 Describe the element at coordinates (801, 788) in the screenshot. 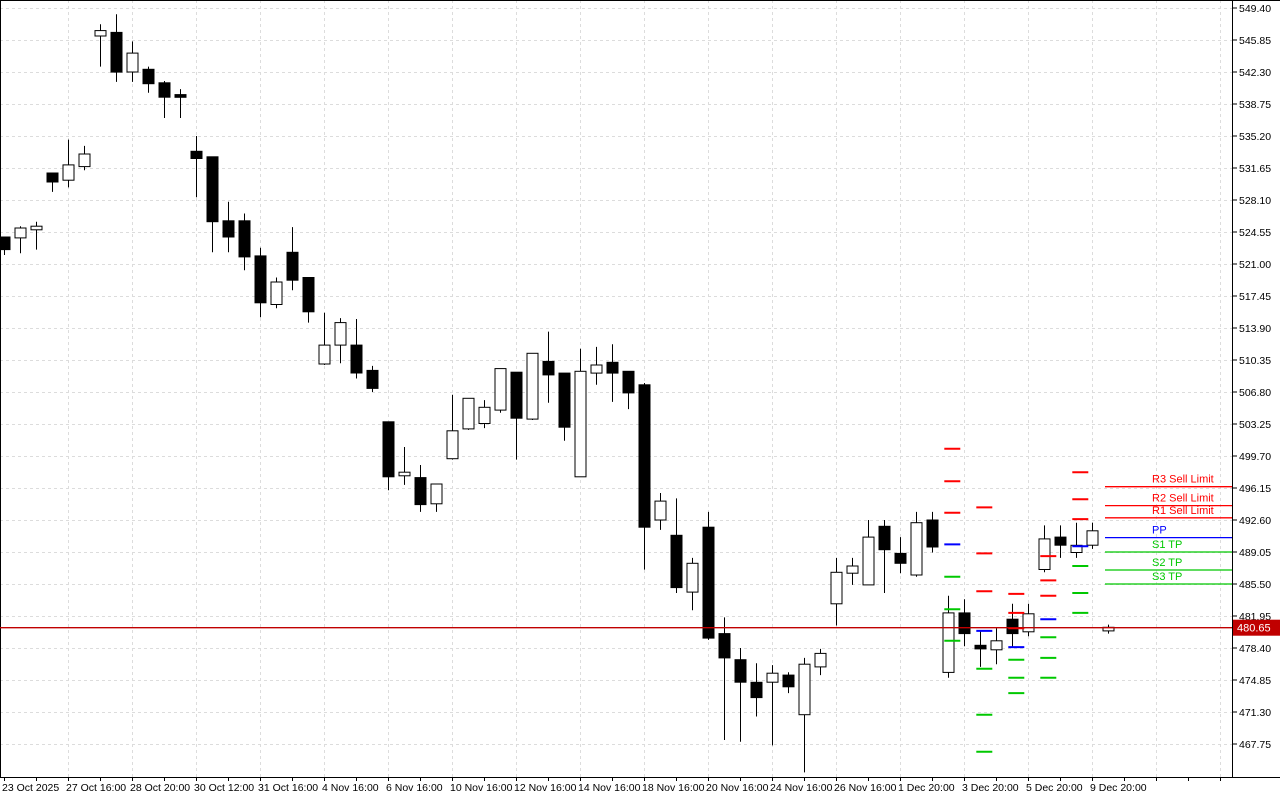

I see `time-tick-label: 24 Nov 16:00` at that location.